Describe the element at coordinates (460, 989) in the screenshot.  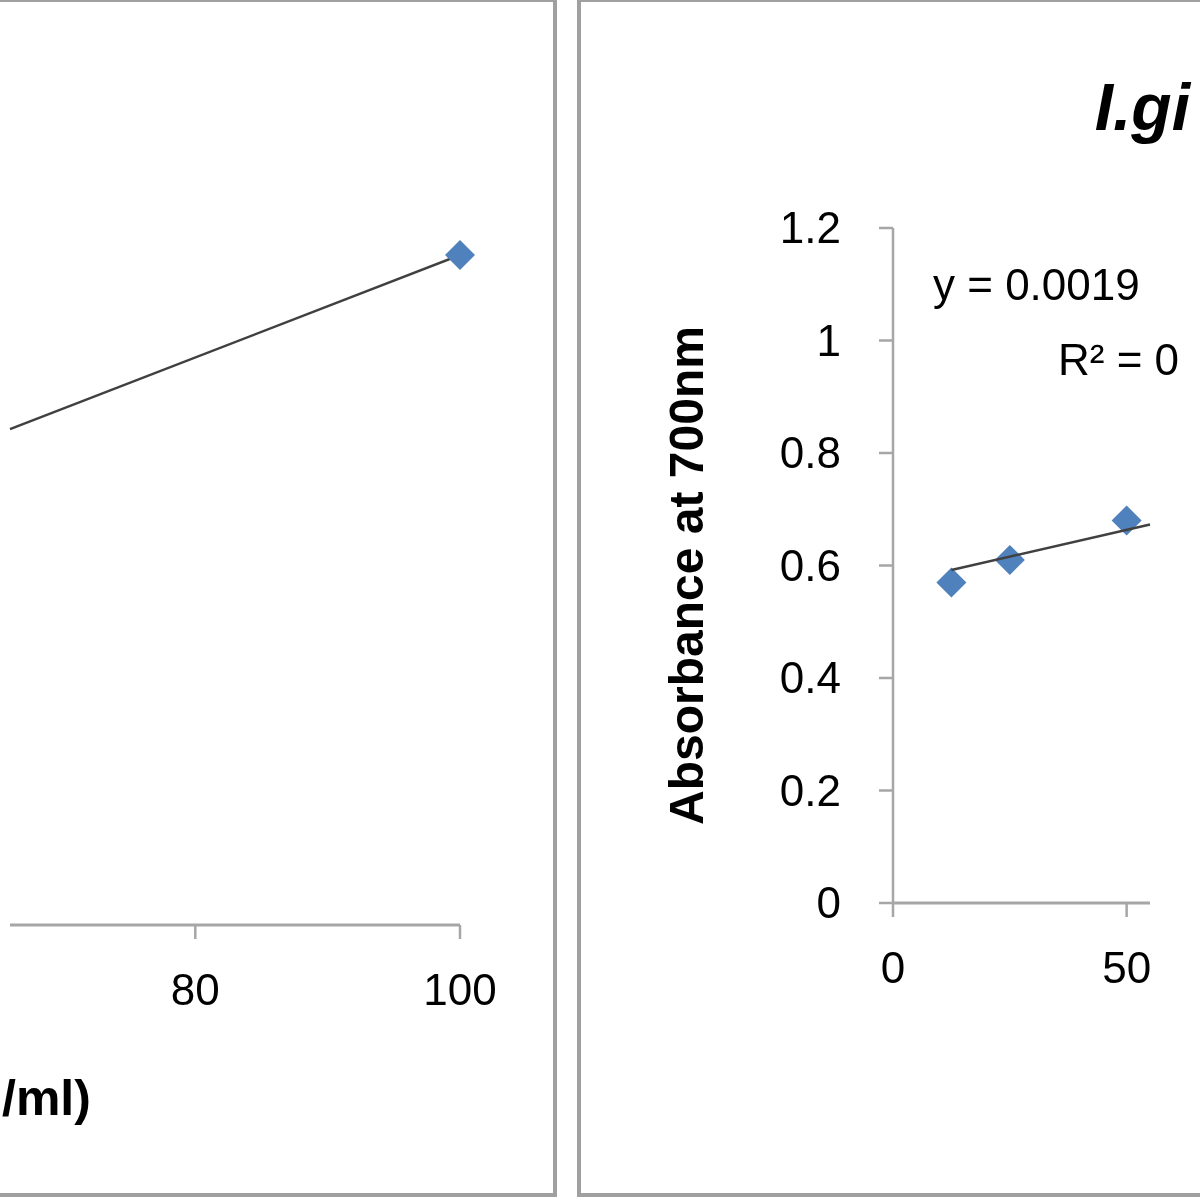
I see `x-tick-label: 100` at that location.